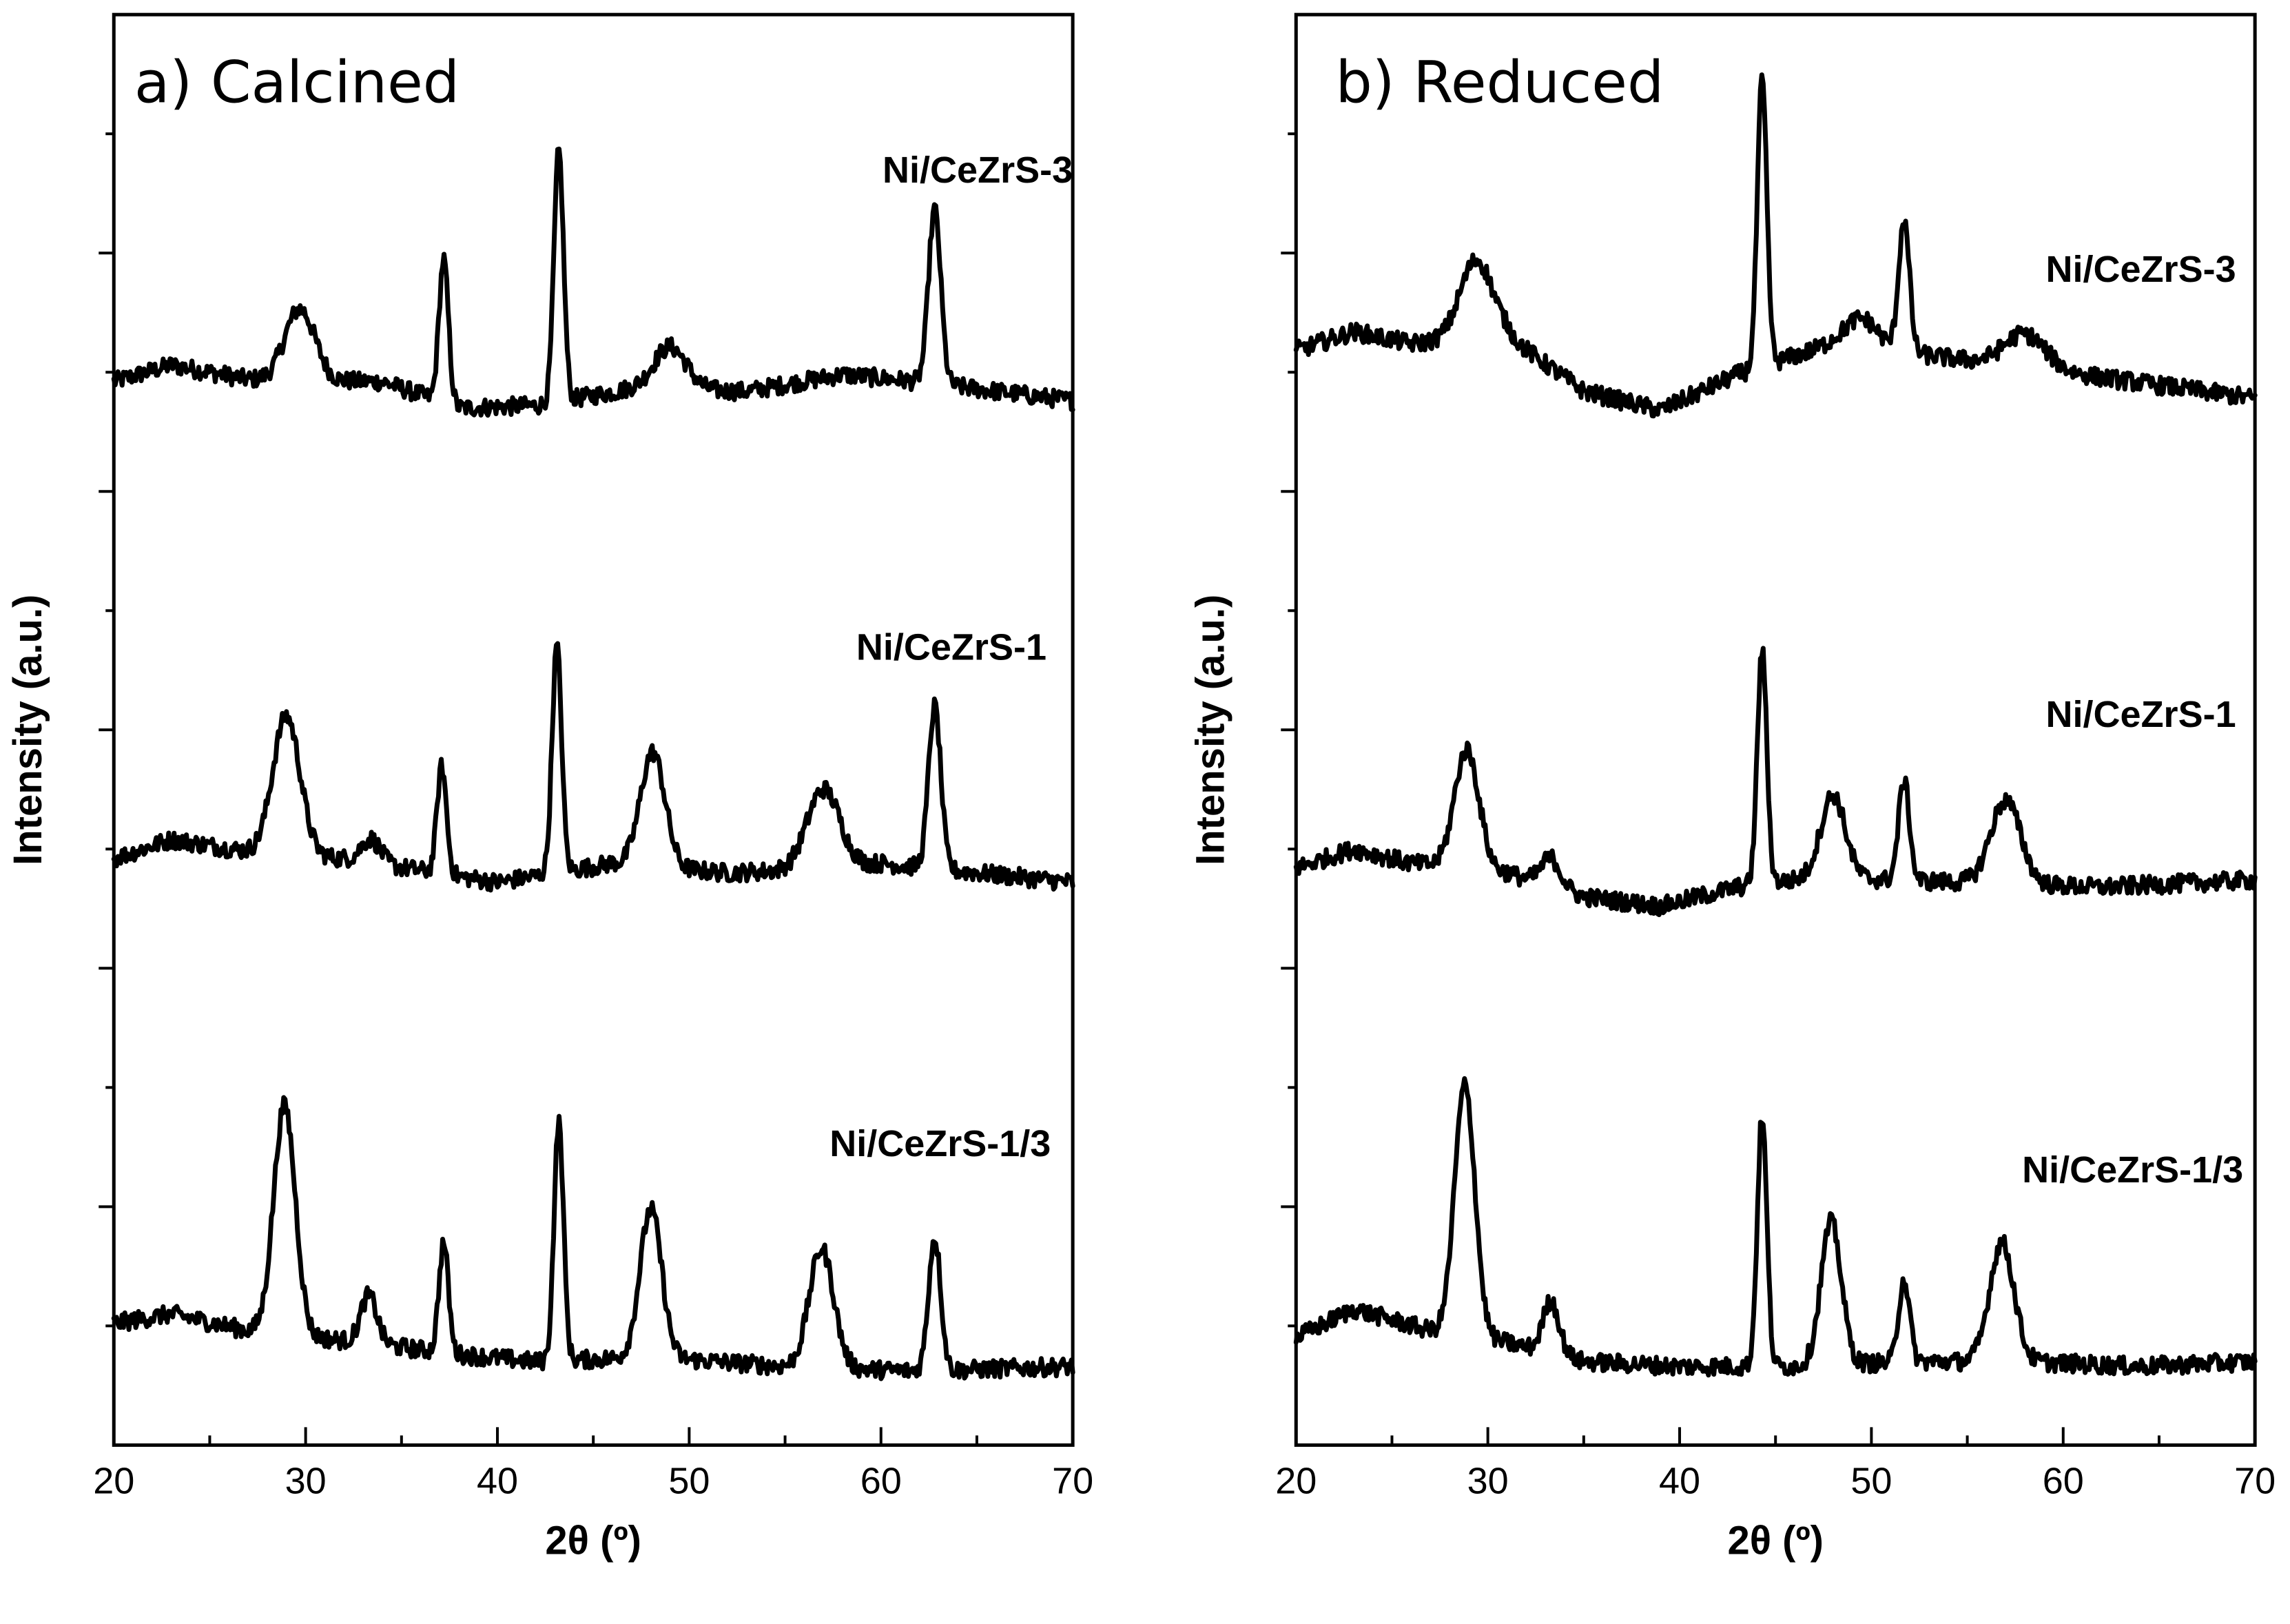 This screenshot has width=2290, height=1624. I want to click on panel-title: a) Calcined, so click(297, 82).